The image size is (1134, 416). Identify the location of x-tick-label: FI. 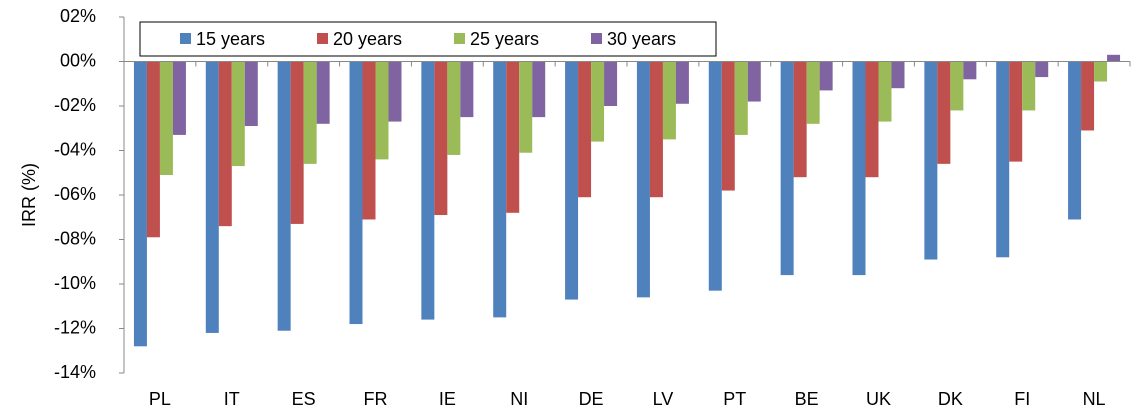
(1022, 399).